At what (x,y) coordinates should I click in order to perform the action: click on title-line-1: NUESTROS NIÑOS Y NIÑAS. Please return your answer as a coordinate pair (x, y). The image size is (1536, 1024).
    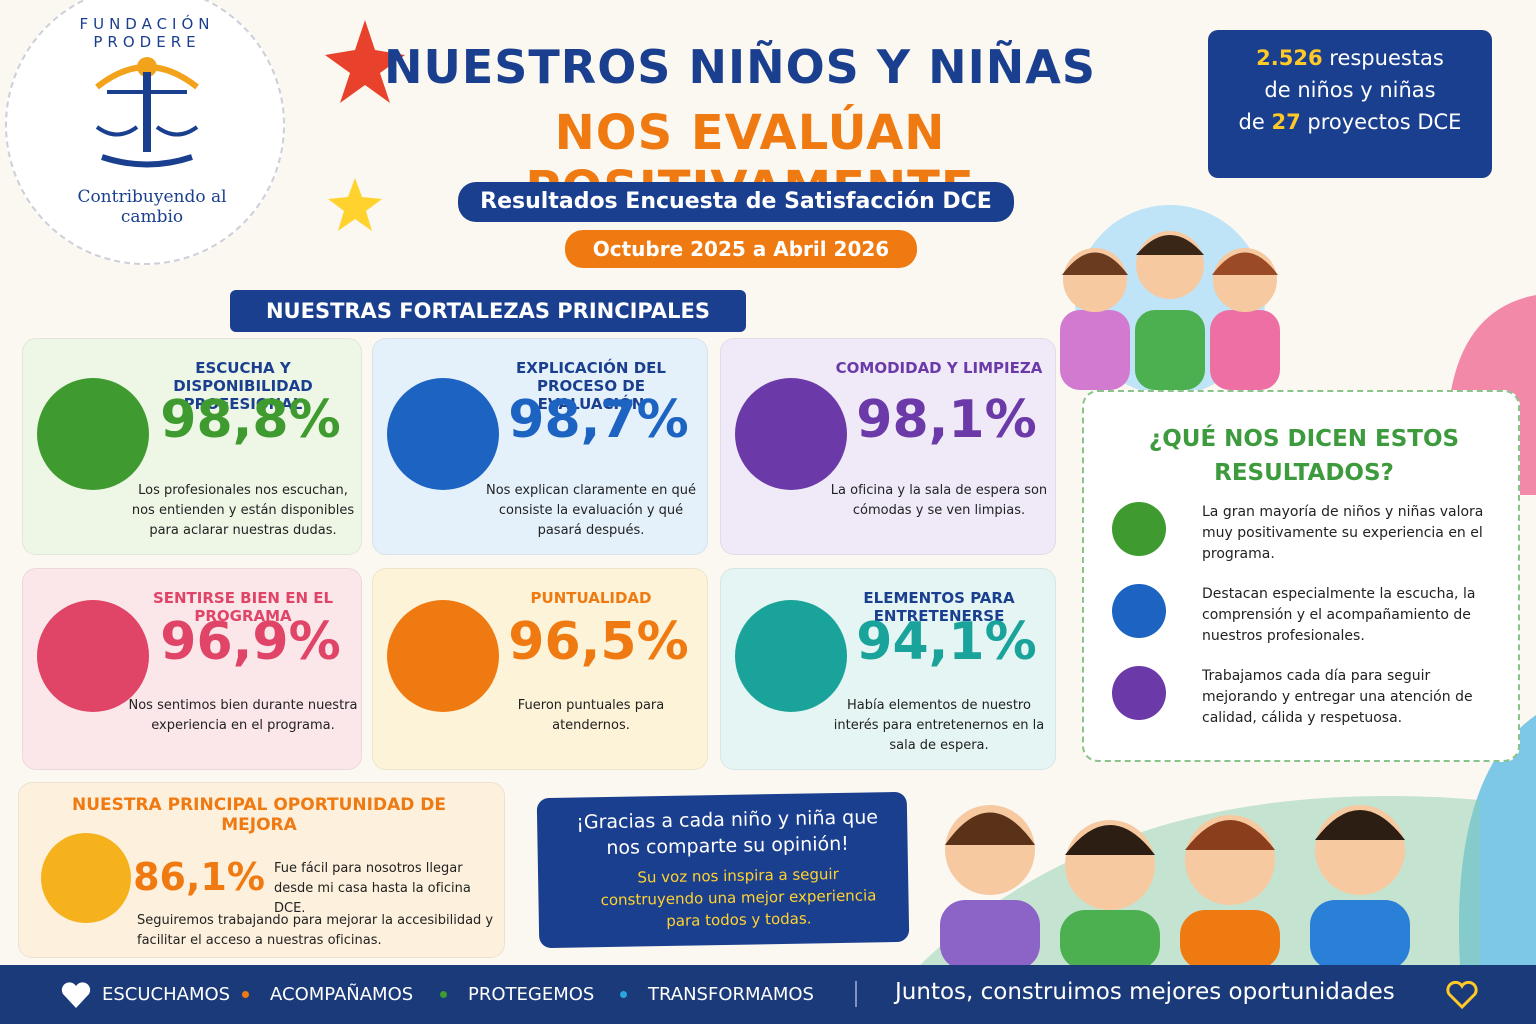
    Looking at the image, I should click on (740, 67).